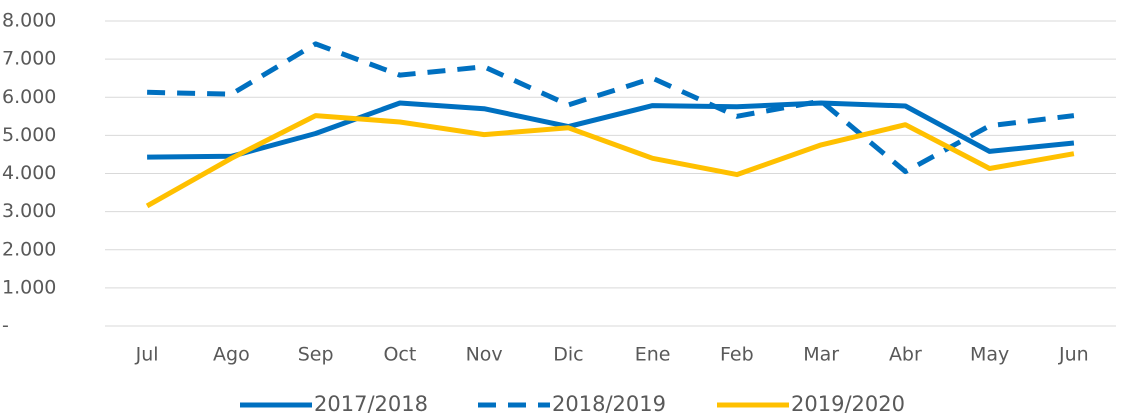 The height and width of the screenshot is (418, 1134). What do you see at coordinates (484, 355) in the screenshot?
I see `x-tick-label: Nov` at bounding box center [484, 355].